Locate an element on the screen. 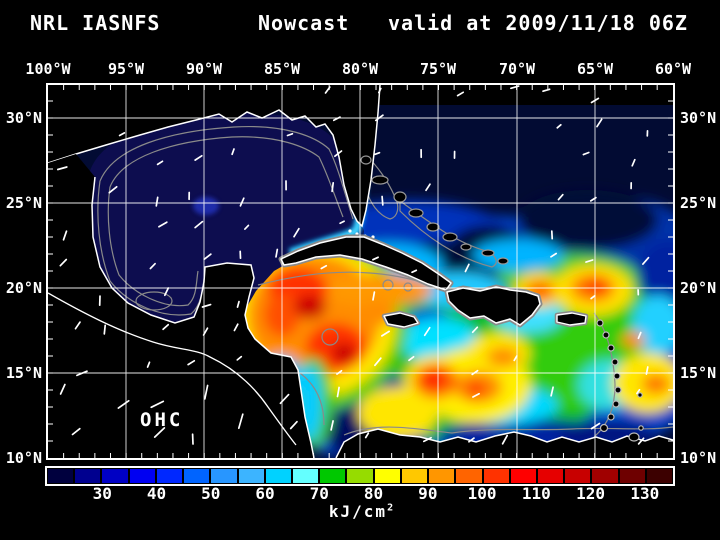 This screenshot has width=720, height=540. lat-left-30: 30°N is located at coordinates (23, 118).